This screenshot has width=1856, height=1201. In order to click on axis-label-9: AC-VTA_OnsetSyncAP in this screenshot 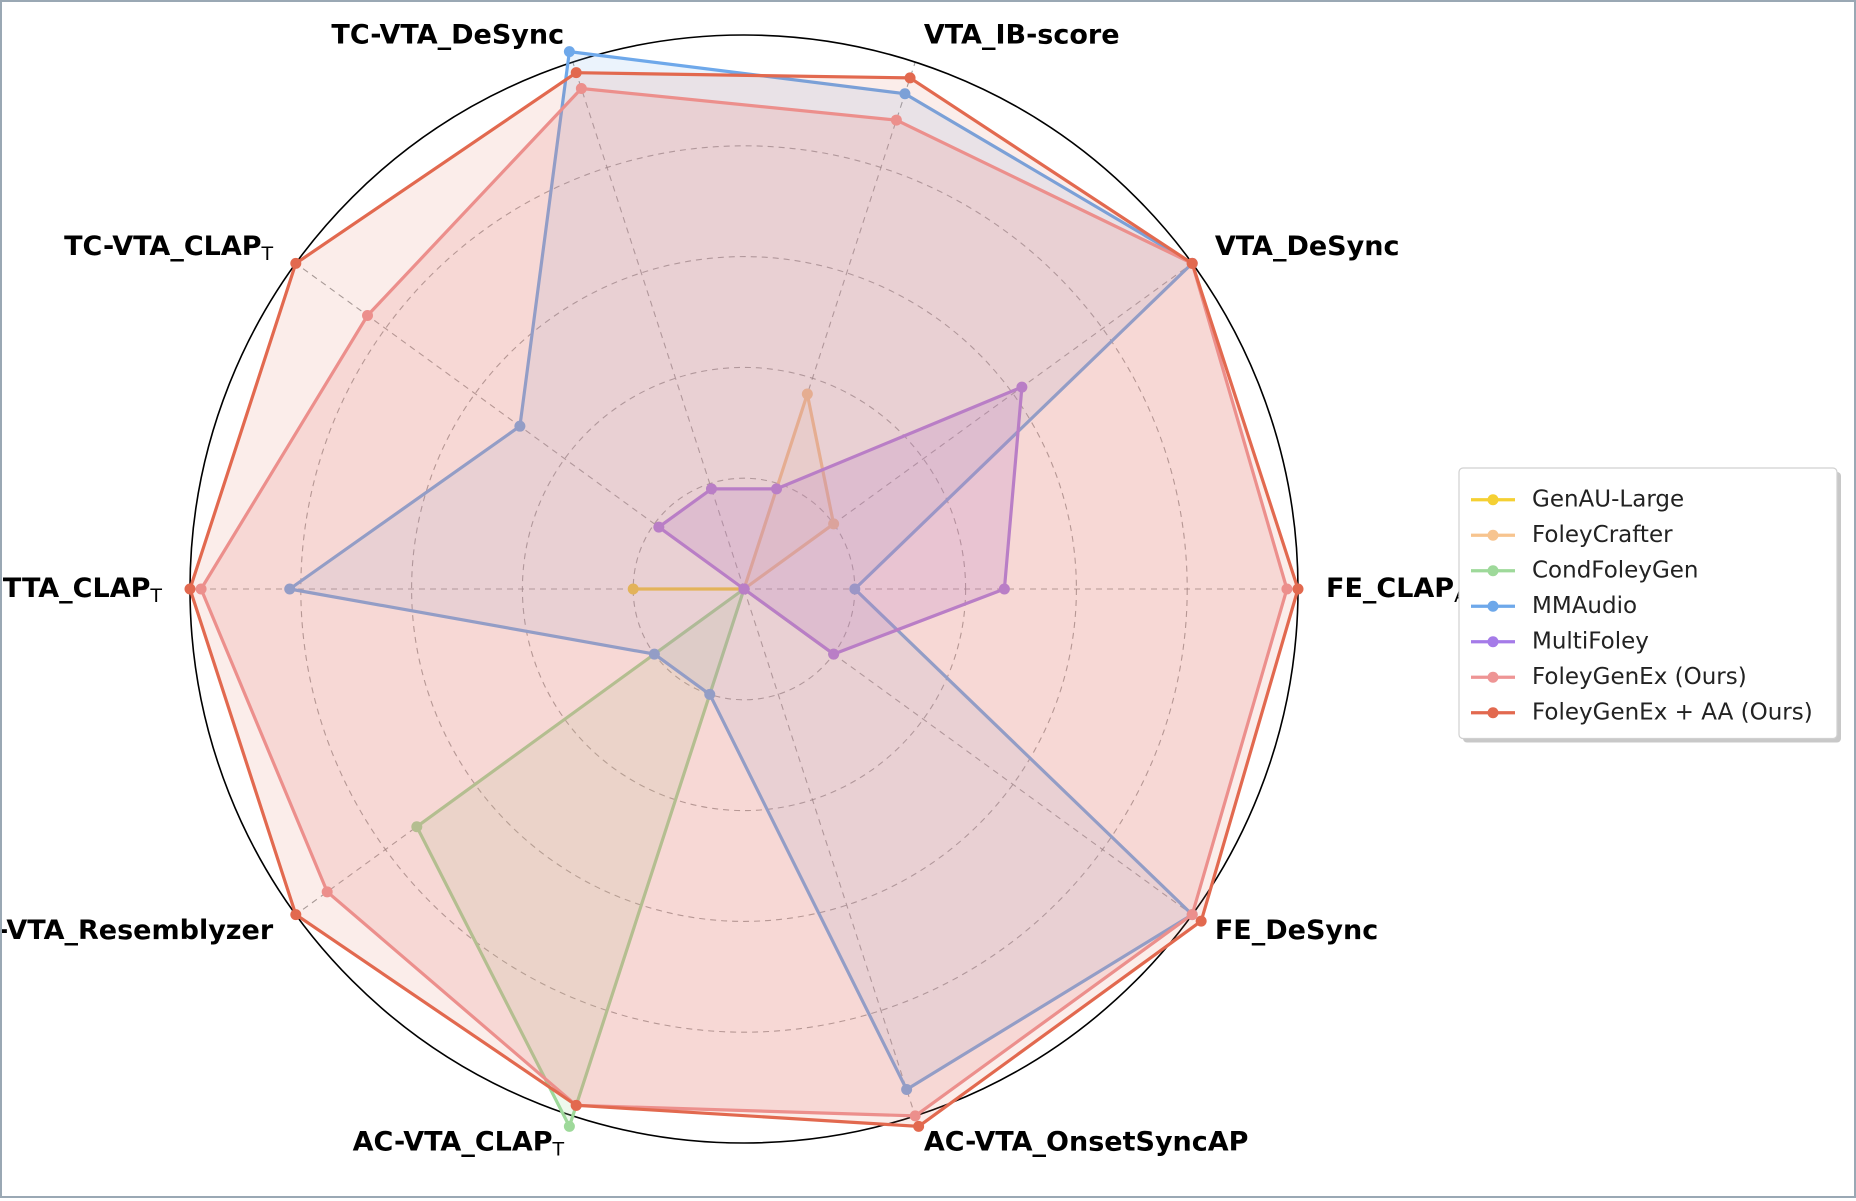, I will do `click(1086, 1141)`.